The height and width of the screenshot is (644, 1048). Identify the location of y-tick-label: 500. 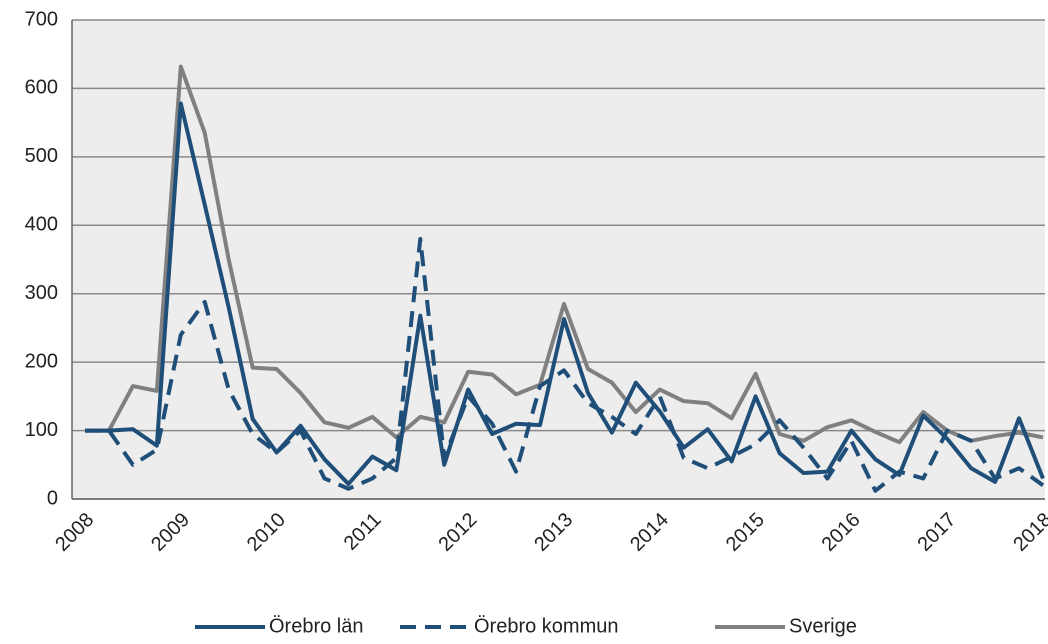
(41, 156).